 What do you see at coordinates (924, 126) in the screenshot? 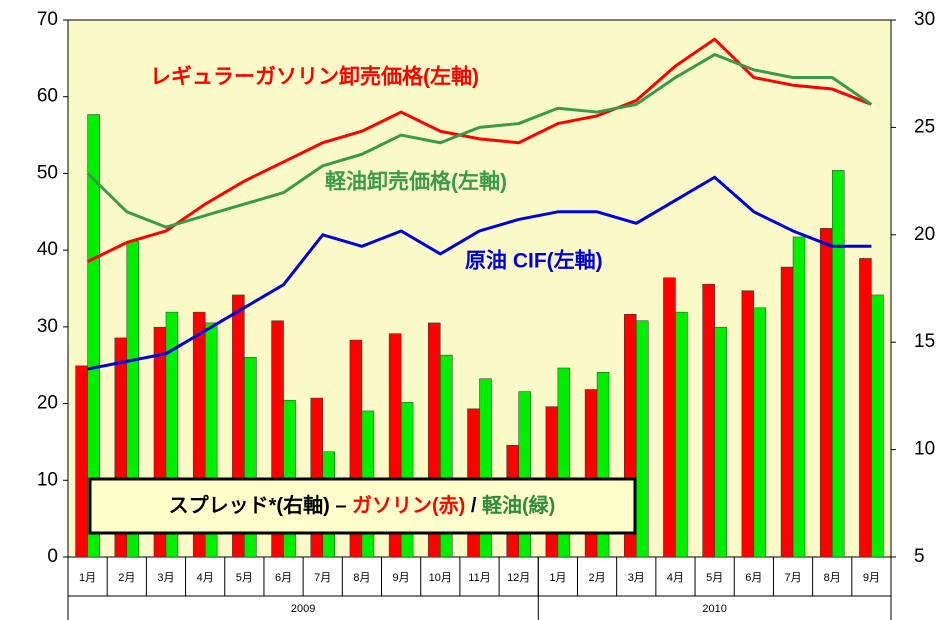
I see `y2-tick-label: 25` at bounding box center [924, 126].